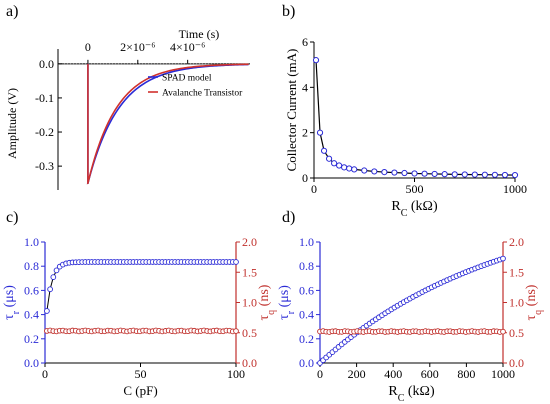 This screenshot has height=404, width=550. What do you see at coordinates (236, 374) in the screenshot?
I see `x-tick-label-2: 100` at bounding box center [236, 374].